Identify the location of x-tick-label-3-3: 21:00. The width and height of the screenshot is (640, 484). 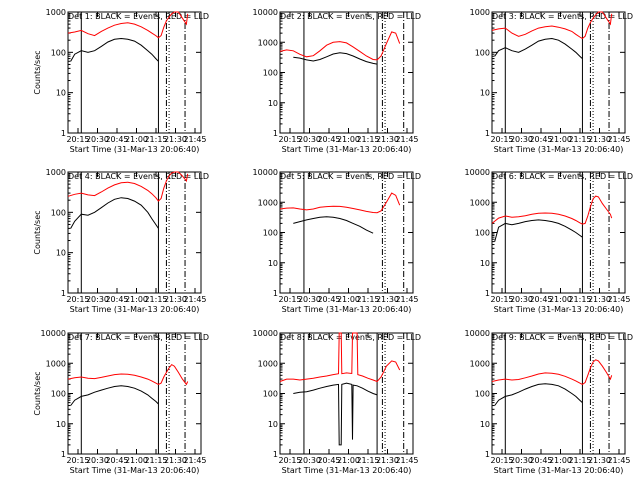
(560, 139).